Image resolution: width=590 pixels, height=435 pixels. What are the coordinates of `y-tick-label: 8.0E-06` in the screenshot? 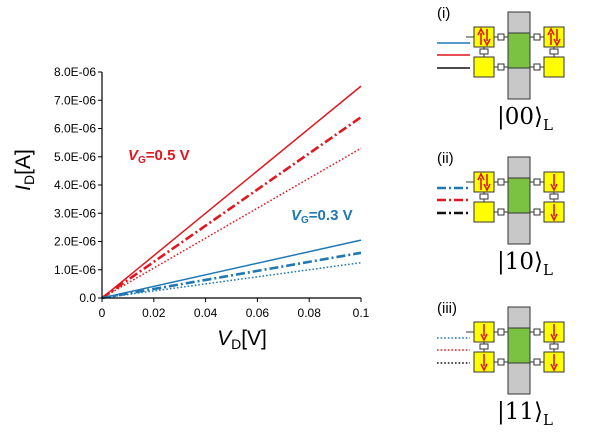 It's located at (75, 72).